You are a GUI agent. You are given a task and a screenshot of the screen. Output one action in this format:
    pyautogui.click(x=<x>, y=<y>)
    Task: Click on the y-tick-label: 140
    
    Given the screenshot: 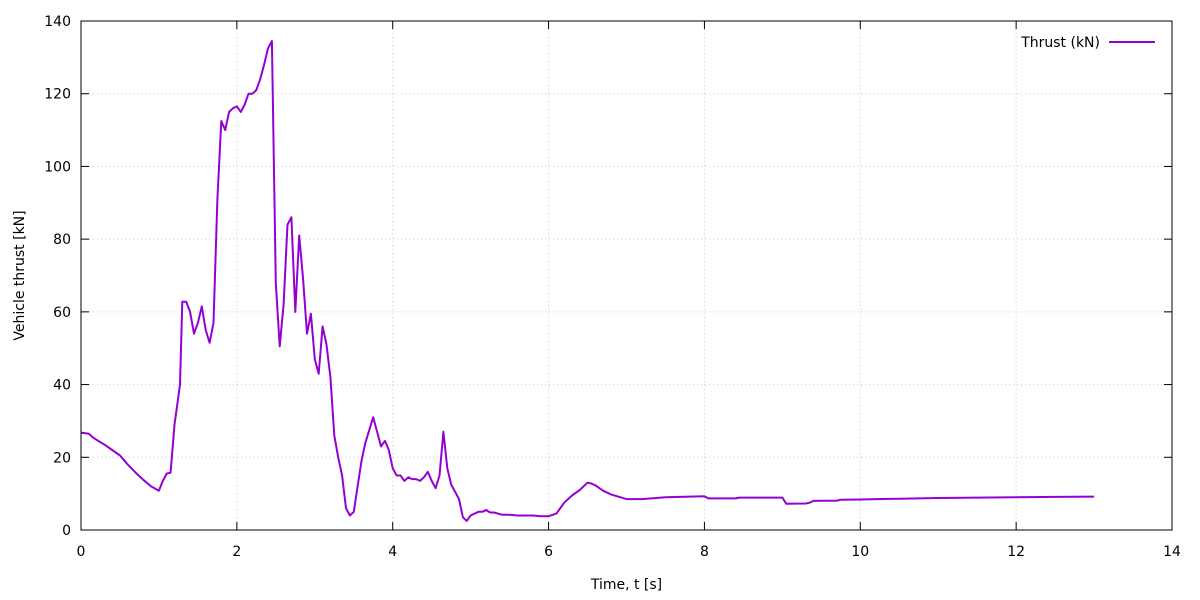 What is the action you would take?
    pyautogui.click(x=57, y=22)
    